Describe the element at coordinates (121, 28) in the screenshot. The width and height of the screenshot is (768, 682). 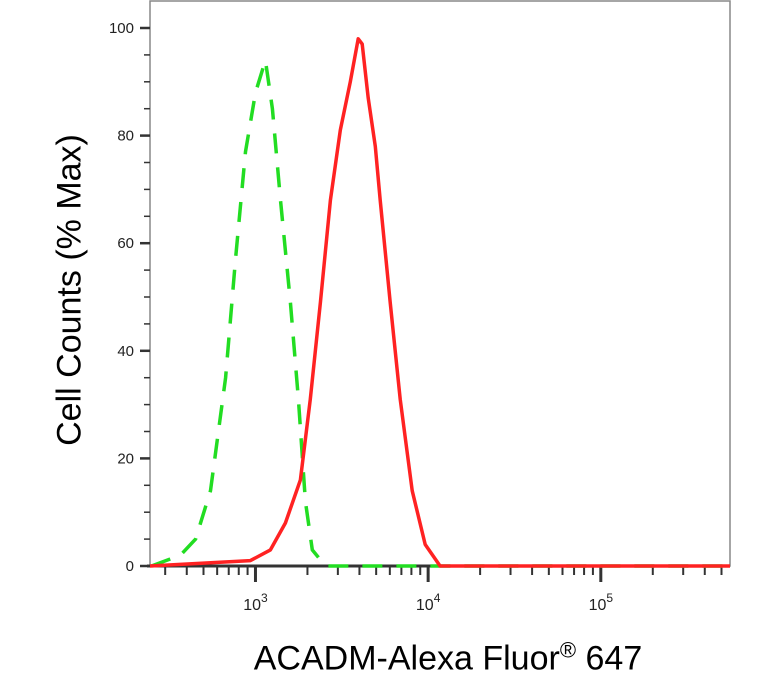
I see `y-tick-label: 100` at that location.